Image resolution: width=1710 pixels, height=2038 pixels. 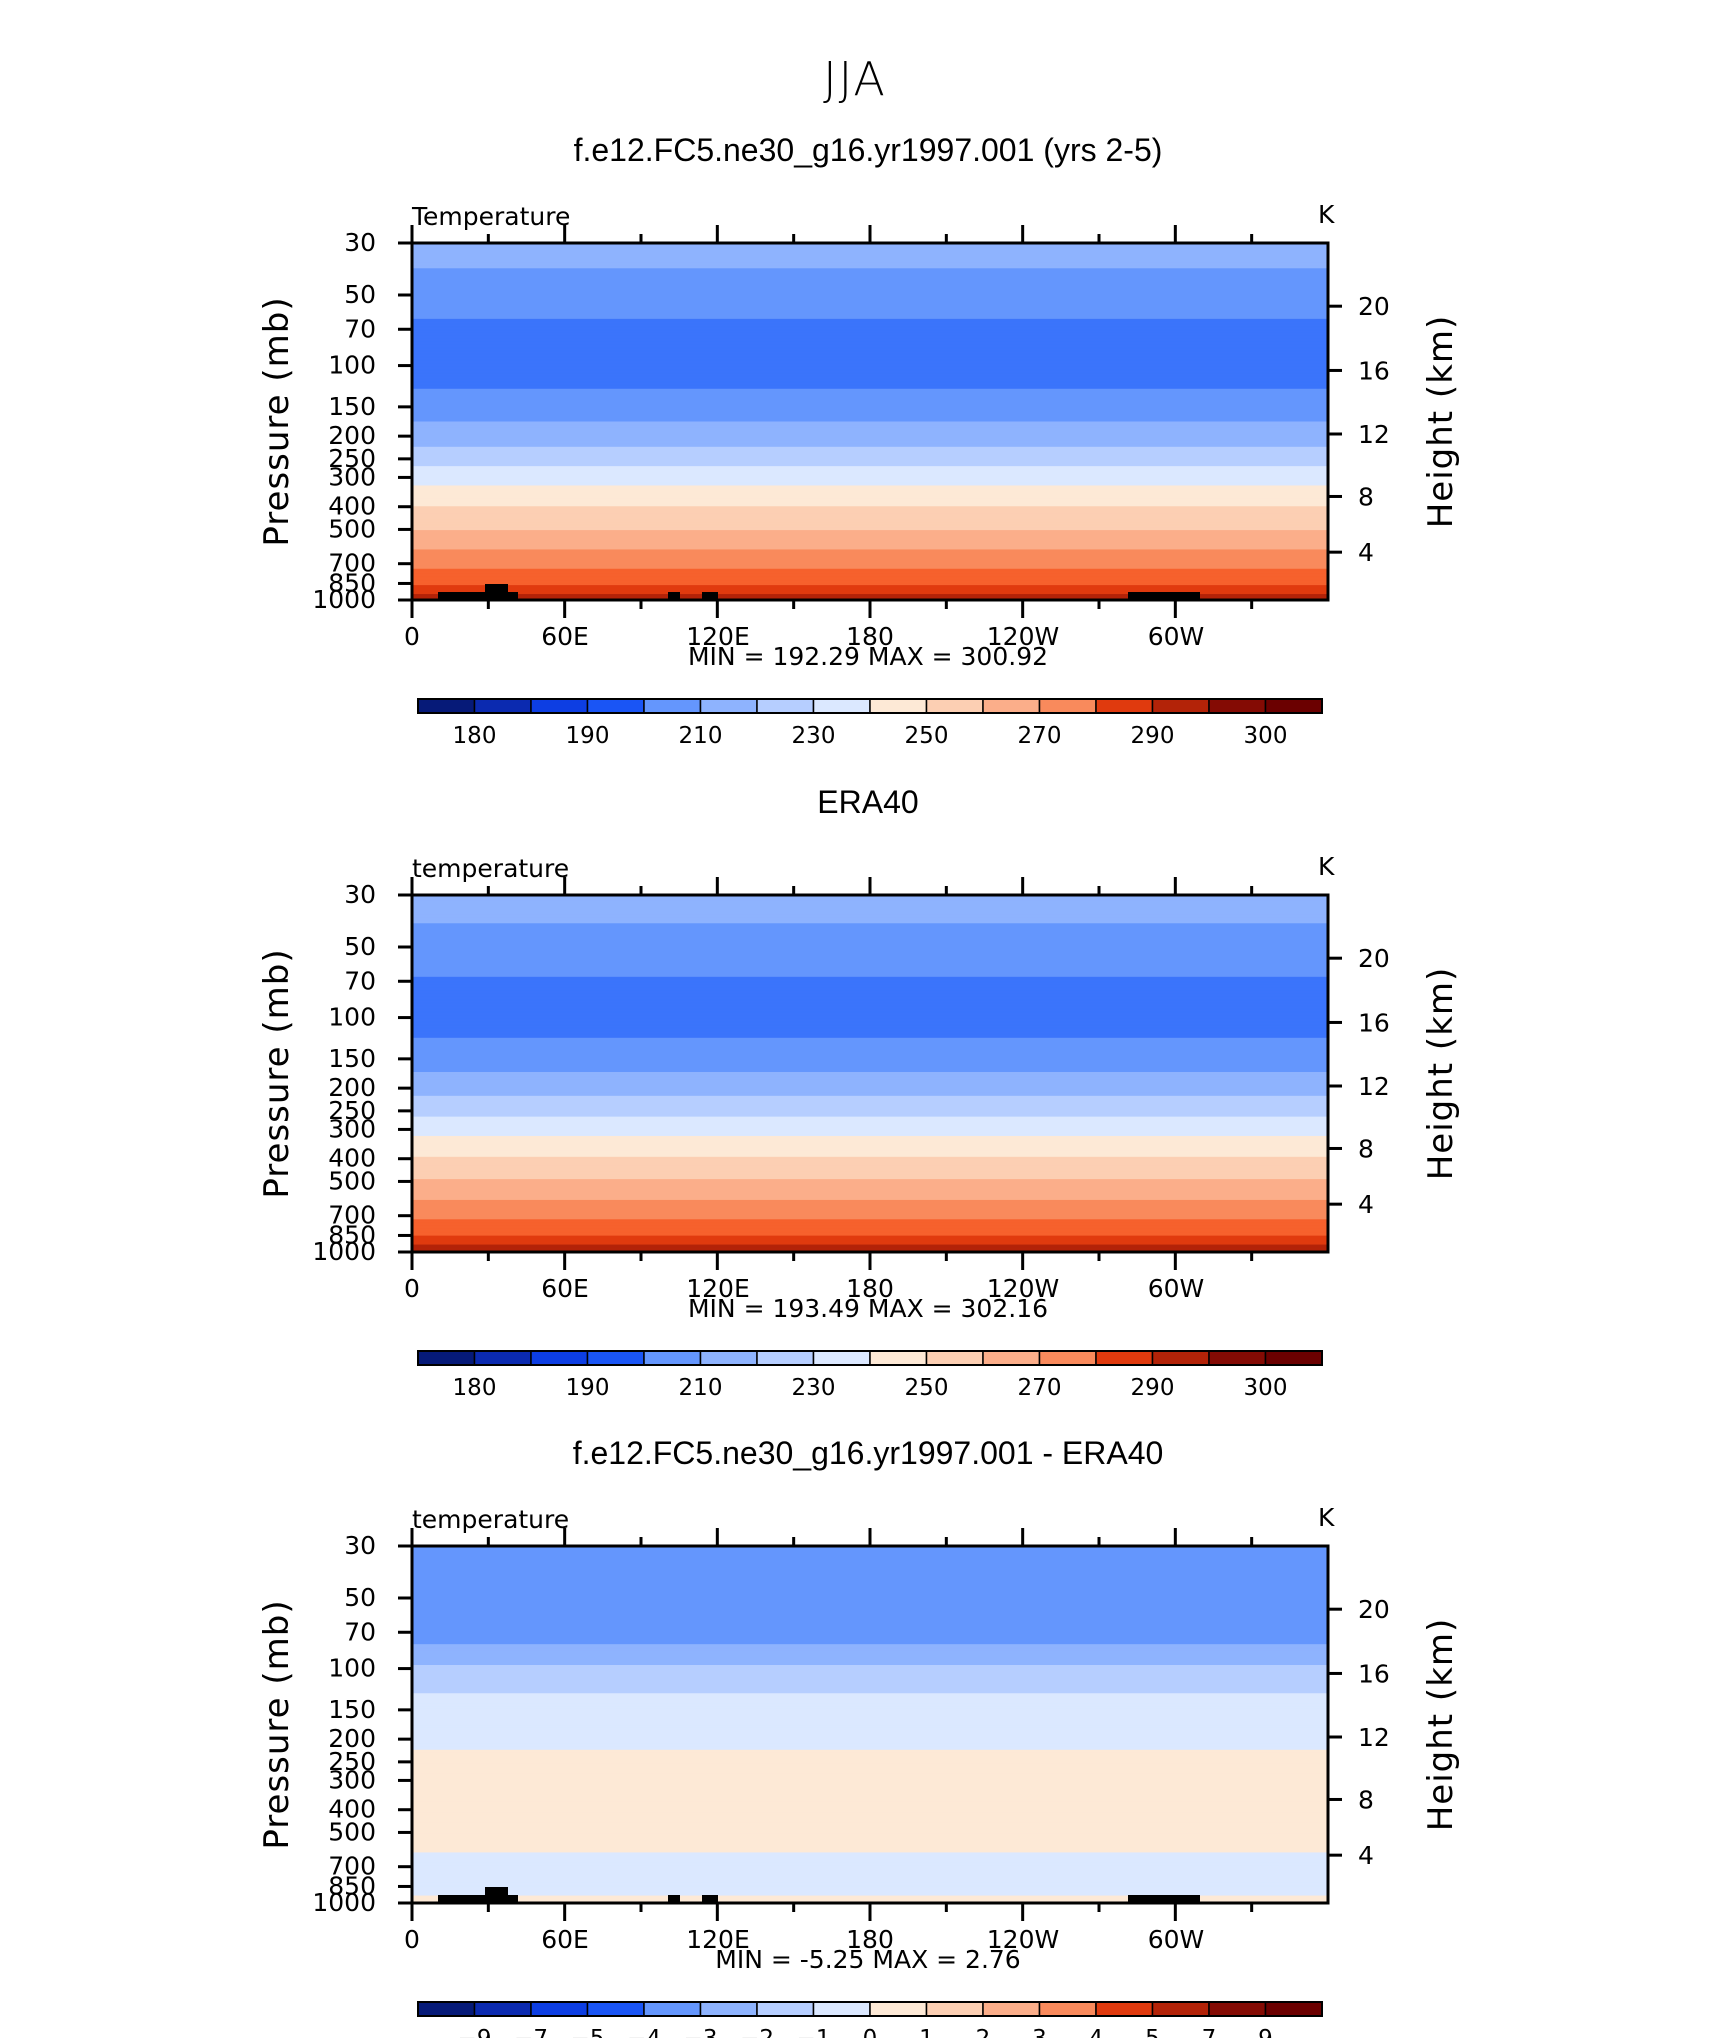 What do you see at coordinates (352, 506) in the screenshot?
I see `y-tick-label: 400` at bounding box center [352, 506].